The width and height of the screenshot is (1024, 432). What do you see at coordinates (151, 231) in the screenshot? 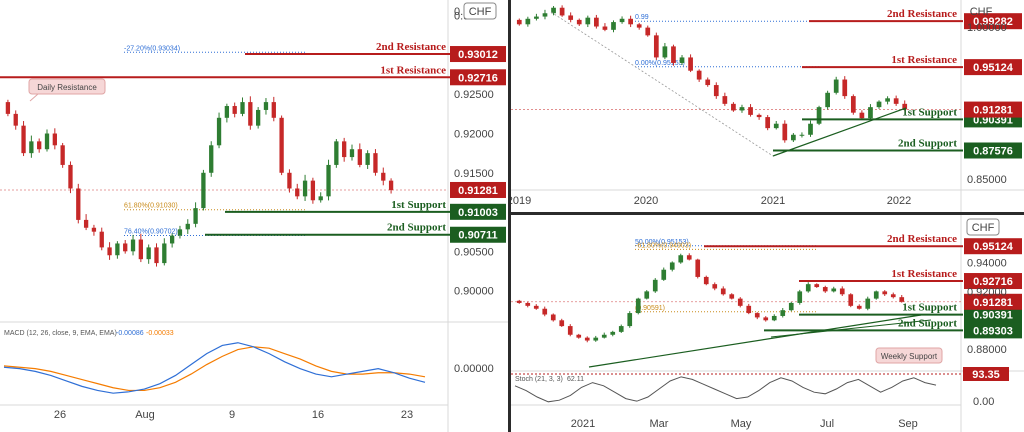
I see `fib-level-label: 76.40%(0.90702)` at bounding box center [151, 231].